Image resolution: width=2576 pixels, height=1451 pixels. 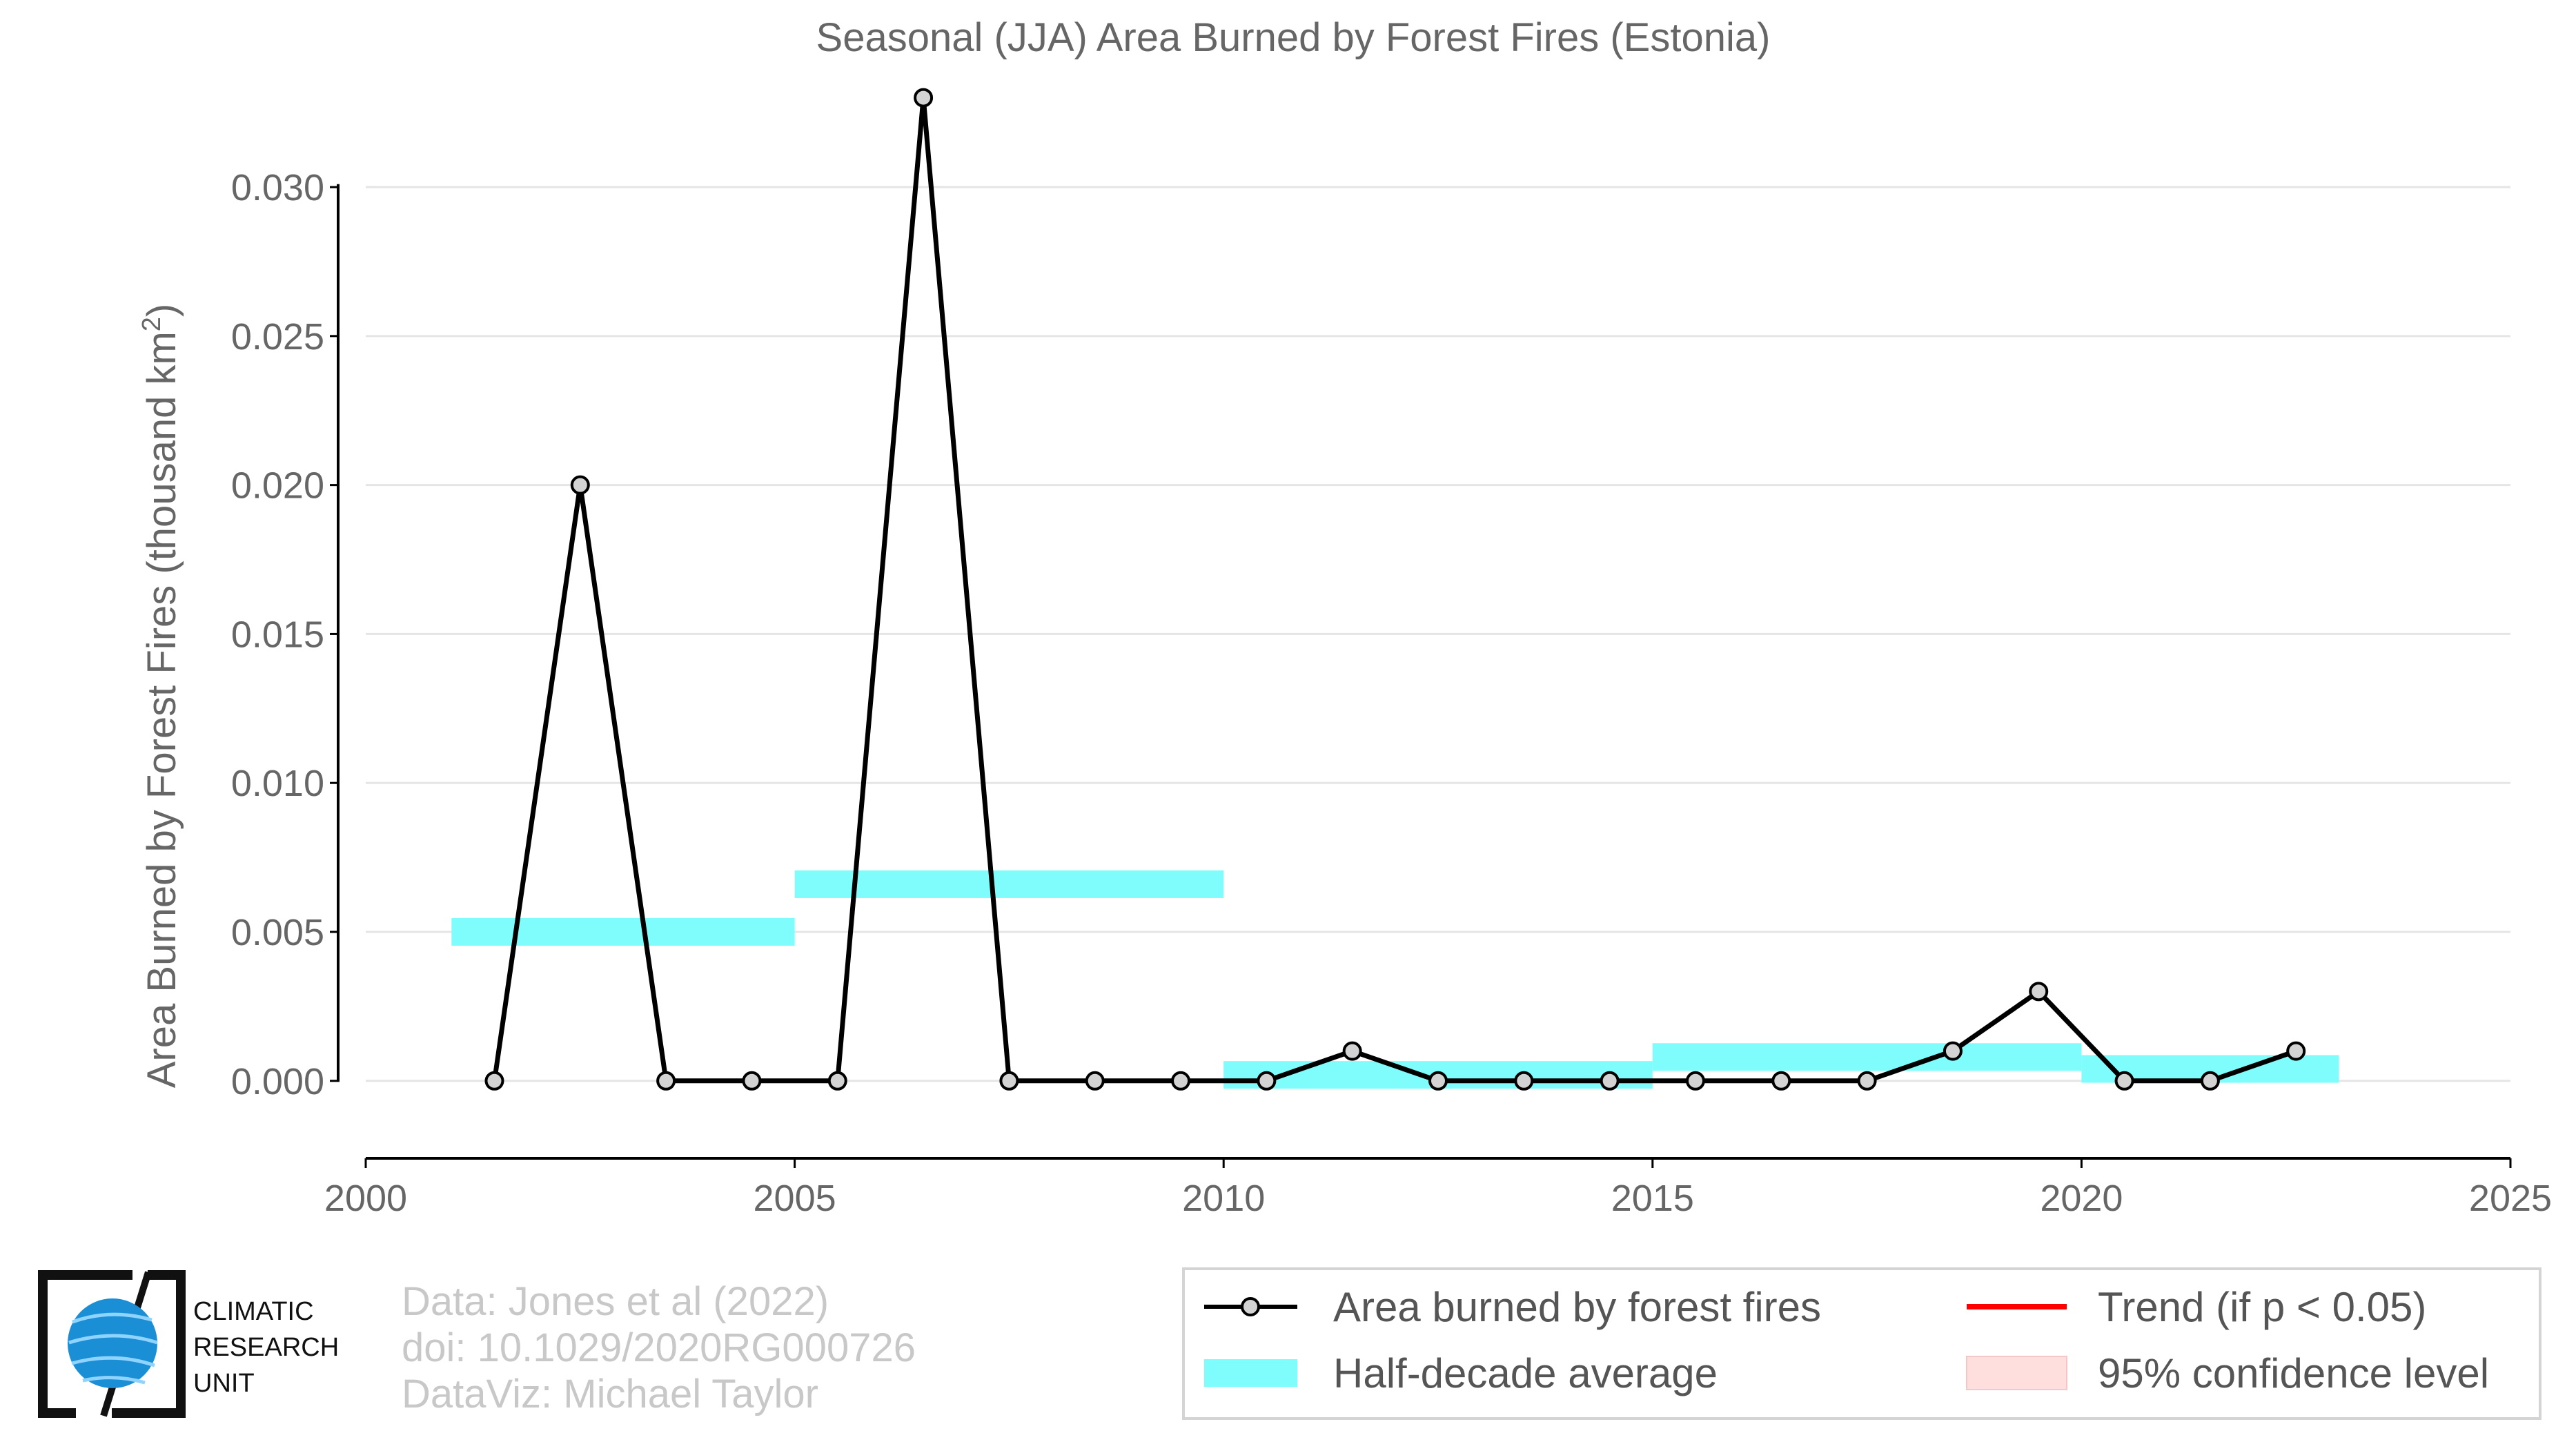 I want to click on y-tick-label: 0.000, so click(x=277, y=1081).